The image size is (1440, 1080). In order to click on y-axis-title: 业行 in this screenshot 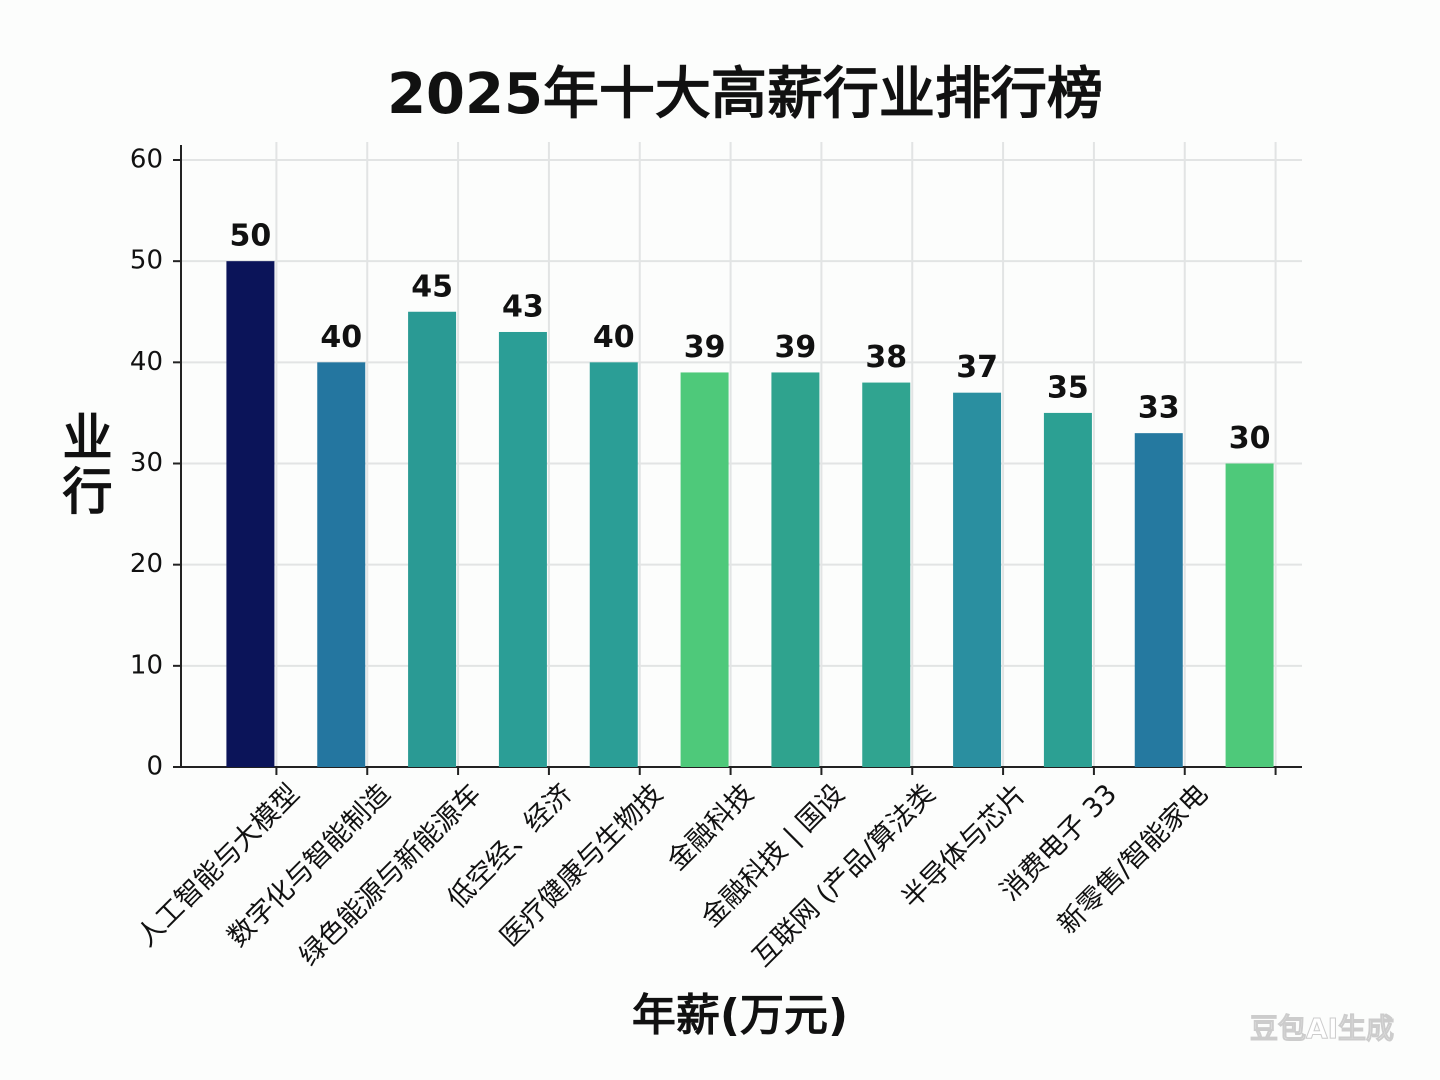, I will do `click(84, 465)`.